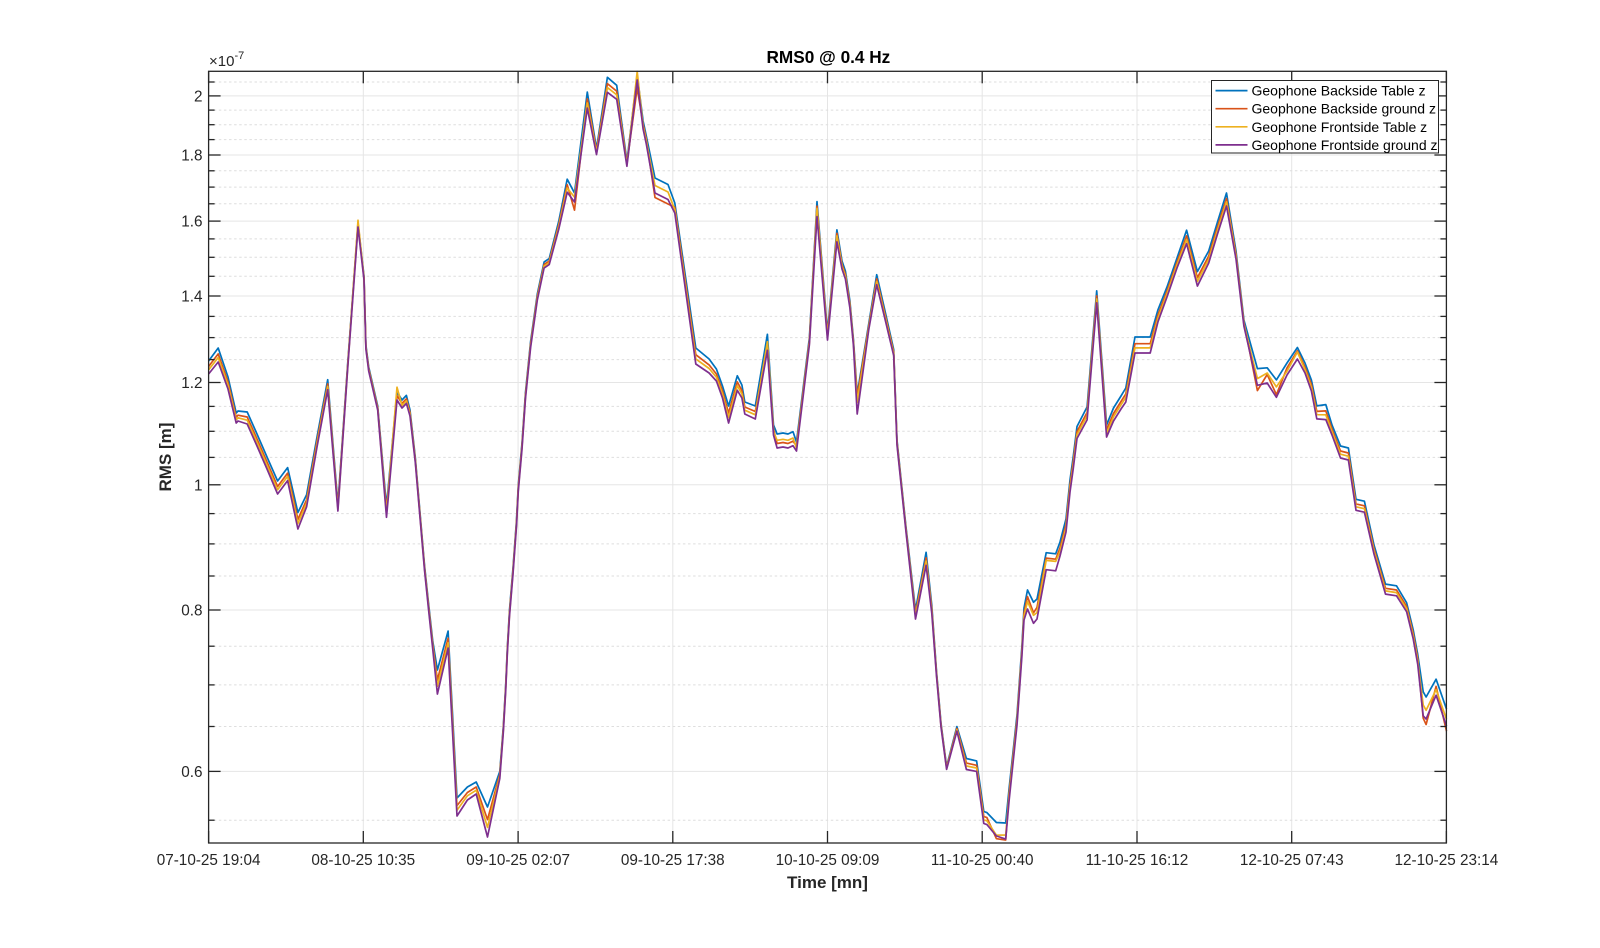 Image resolution: width=1600 pixels, height=948 pixels. Describe the element at coordinates (1447, 860) in the screenshot. I see `svg-text: 12-10-25 23:14` at that location.